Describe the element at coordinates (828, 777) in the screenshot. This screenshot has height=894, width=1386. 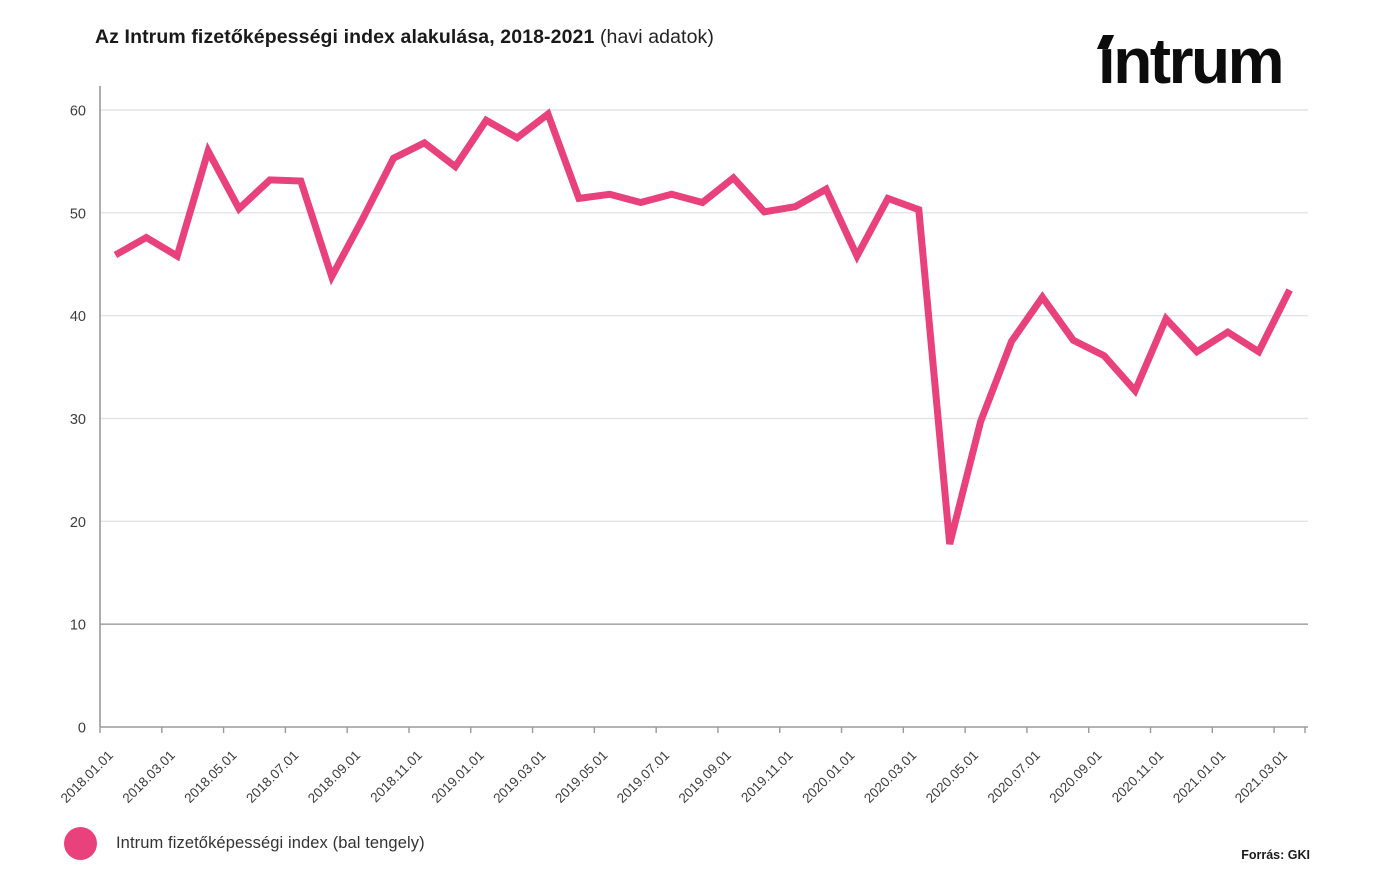
I see `svg-text: 2020.01.01` at that location.